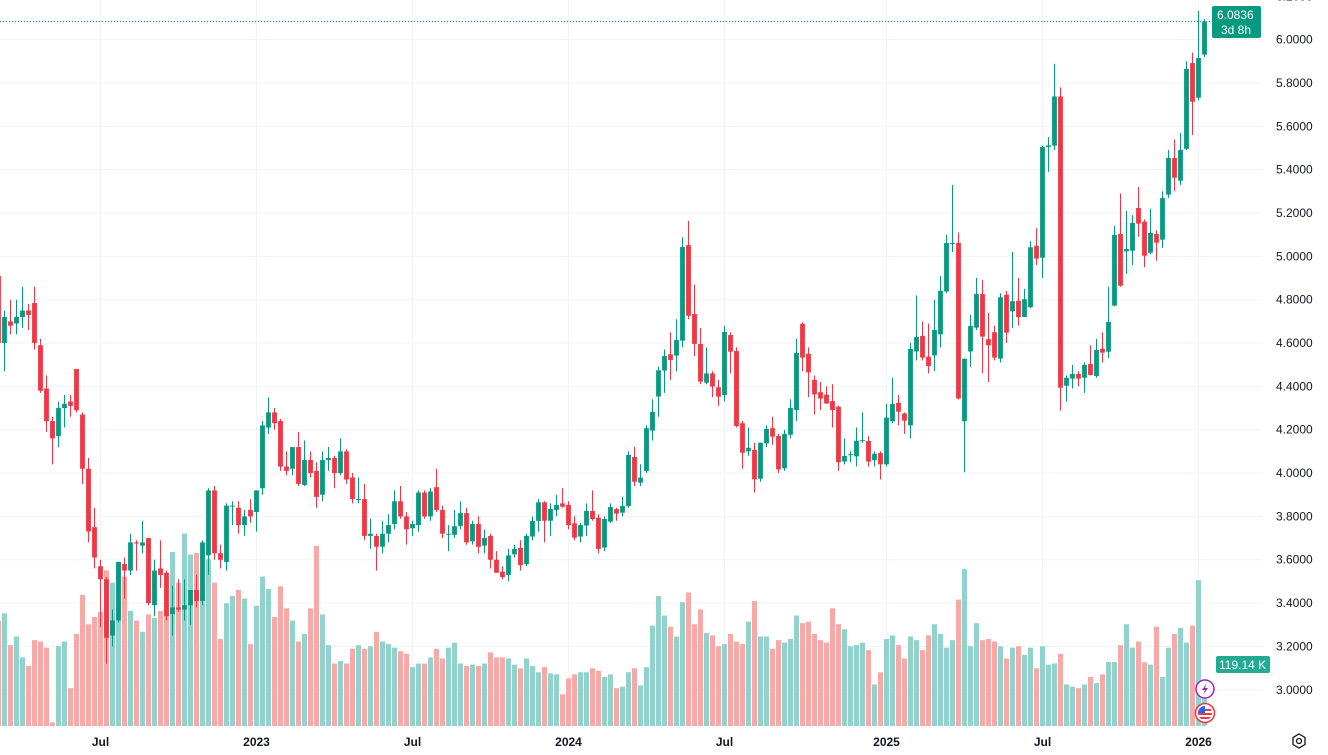 The height and width of the screenshot is (755, 1328). I want to click on time-axis: Jul 2023 Jul 2024 Jul 2025 Jul 2026, so click(652, 742).